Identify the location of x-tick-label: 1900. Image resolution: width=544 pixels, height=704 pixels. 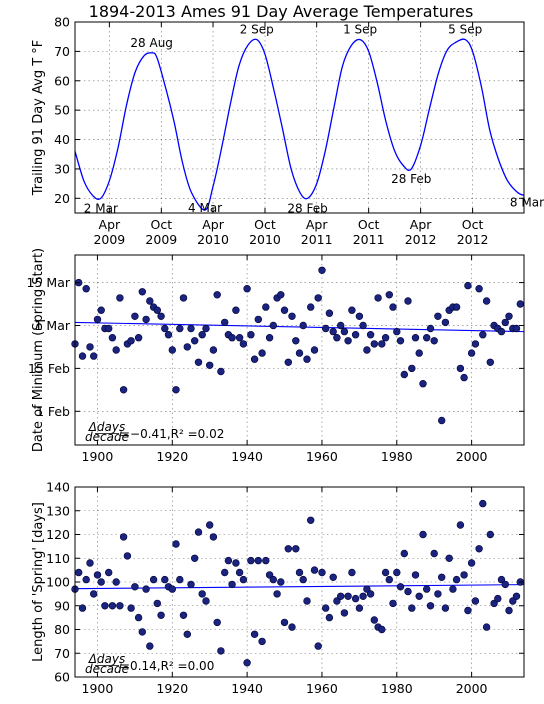
(98, 688).